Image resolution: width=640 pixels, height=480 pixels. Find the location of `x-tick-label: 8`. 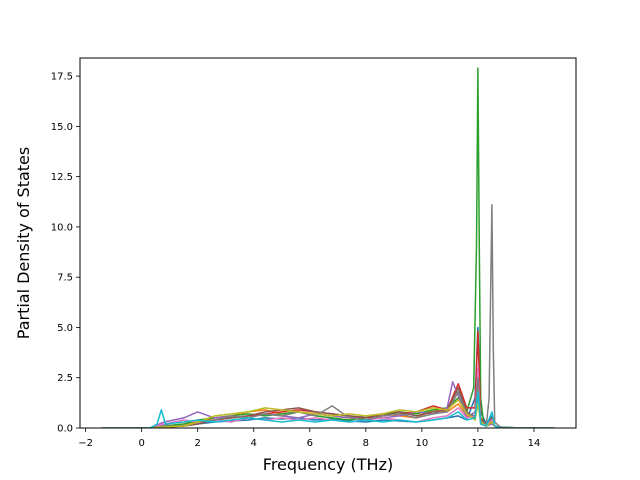

x-tick-label: 8 is located at coordinates (366, 443).